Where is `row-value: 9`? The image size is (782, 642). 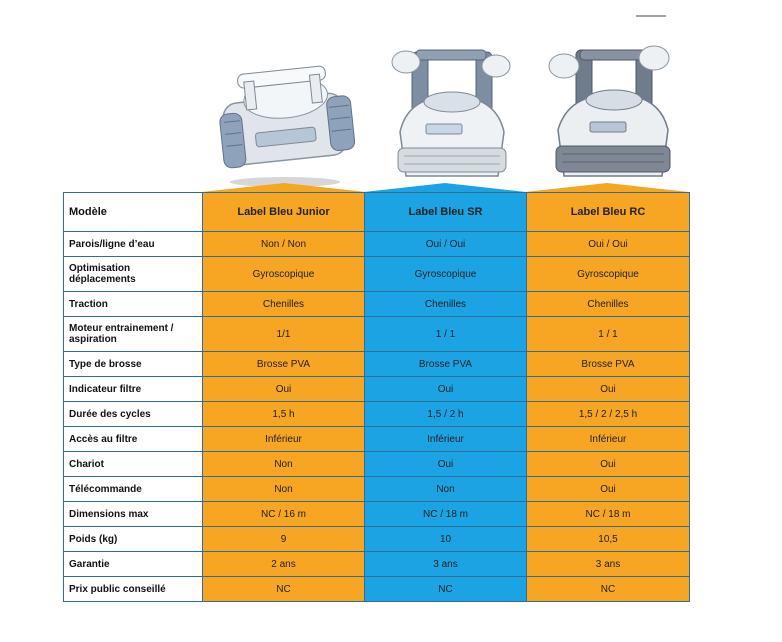
row-value: 9 is located at coordinates (283, 539).